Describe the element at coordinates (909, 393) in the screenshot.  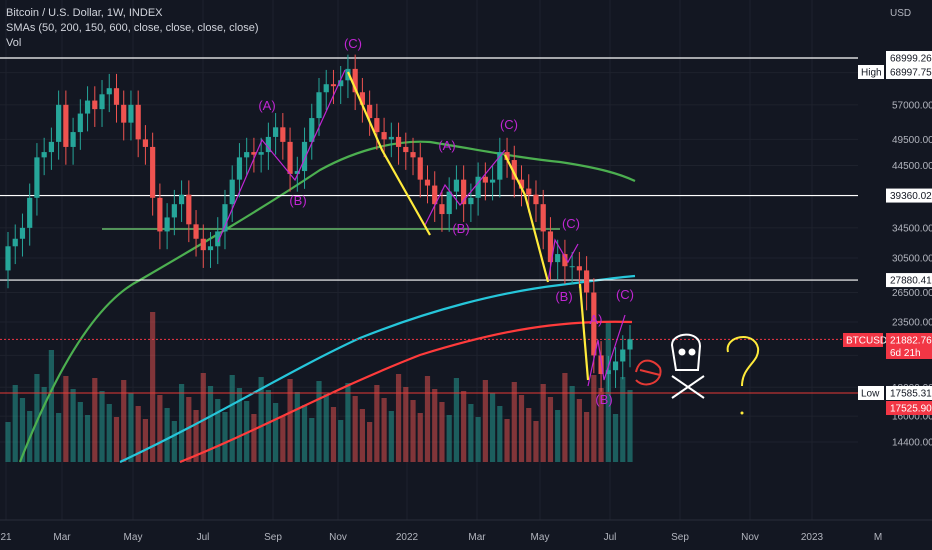
I see `price-tag-box` at that location.